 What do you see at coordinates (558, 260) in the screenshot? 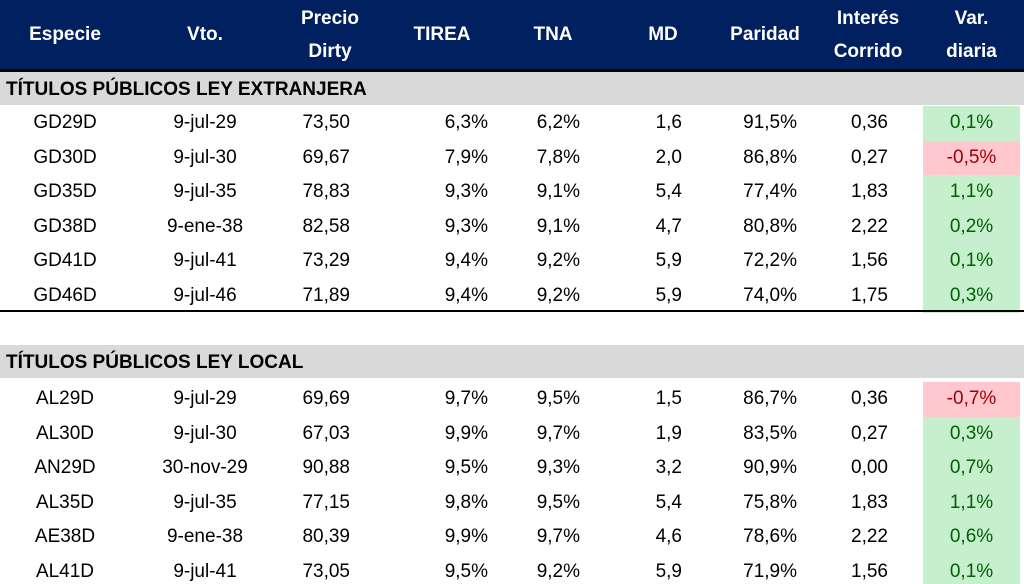
I see `cell-tna: 9,2%` at bounding box center [558, 260].